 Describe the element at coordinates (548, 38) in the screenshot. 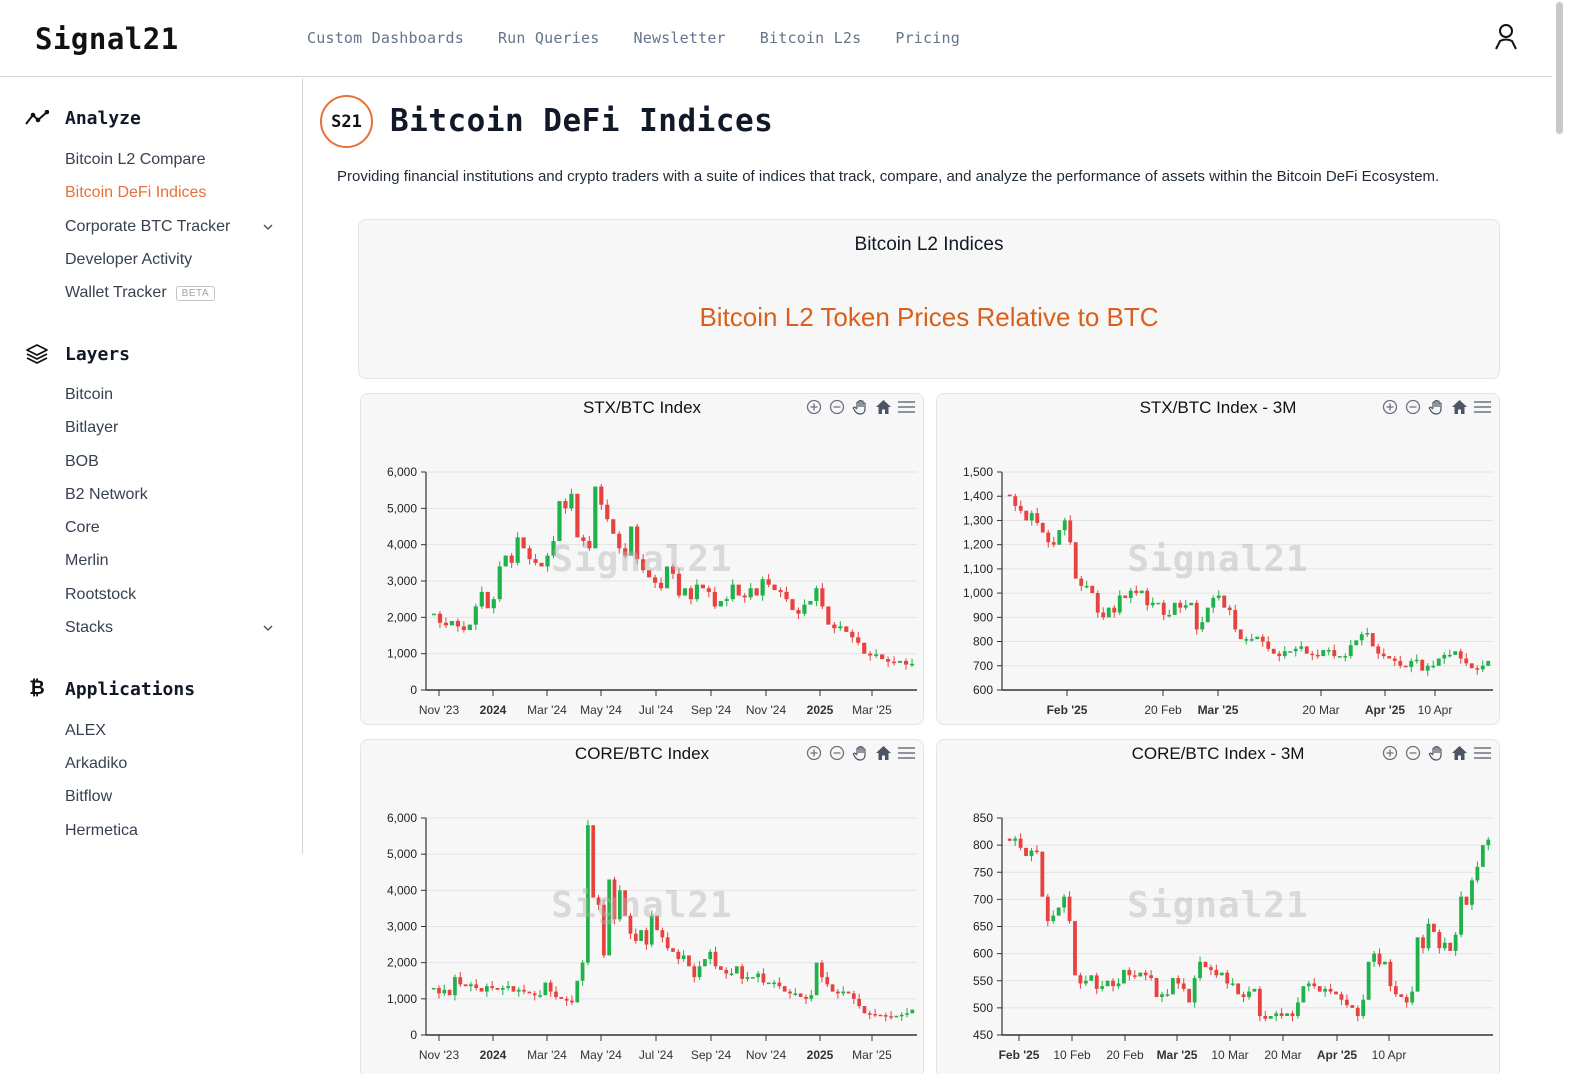

I see `nav-run-queries: Run Queries` at that location.